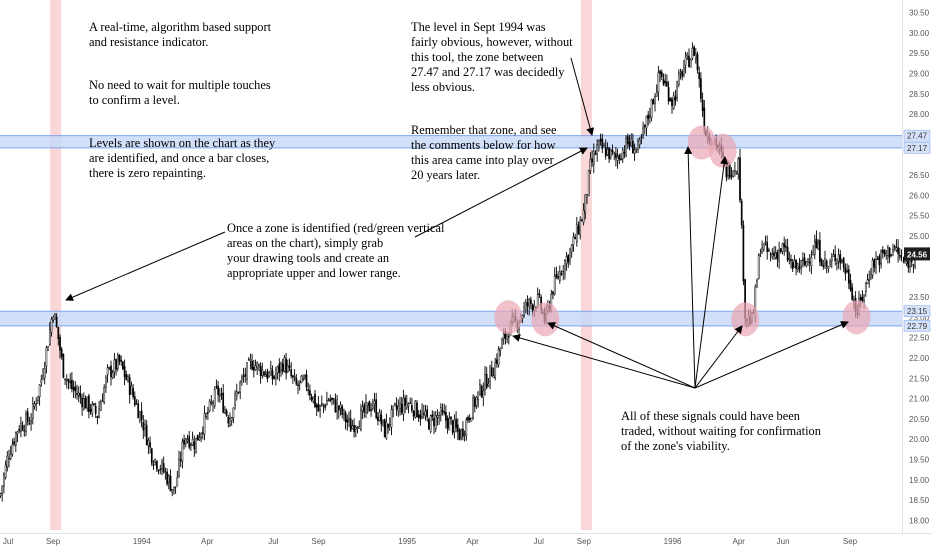 Image resolution: width=932 pixels, height=555 pixels. What do you see at coordinates (917, 148) in the screenshot?
I see `zone-price-label: 27.17` at bounding box center [917, 148].